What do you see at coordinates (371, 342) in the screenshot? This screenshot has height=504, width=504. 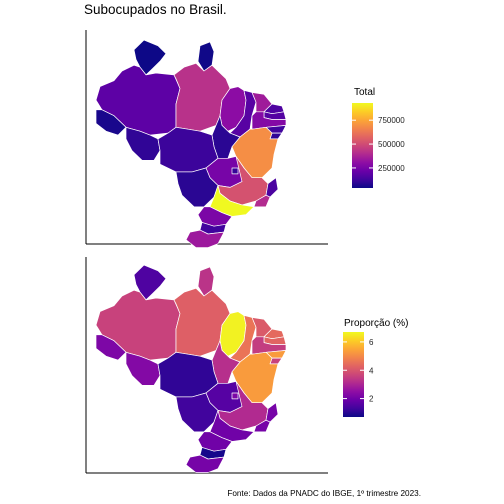 I see `colorbar-tick-label: 6` at bounding box center [371, 342].